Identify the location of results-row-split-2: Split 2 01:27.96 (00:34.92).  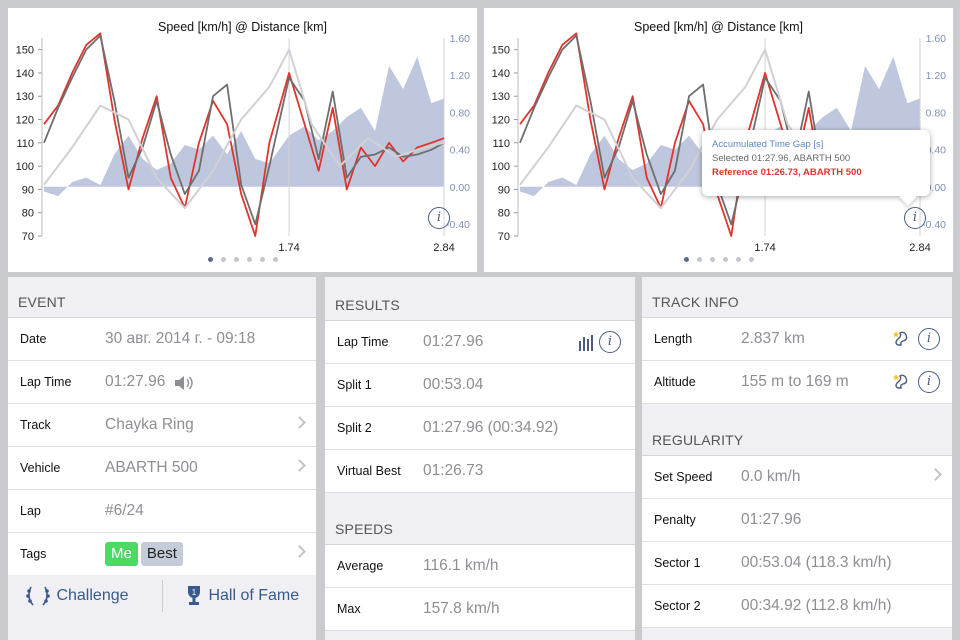
(480, 428).